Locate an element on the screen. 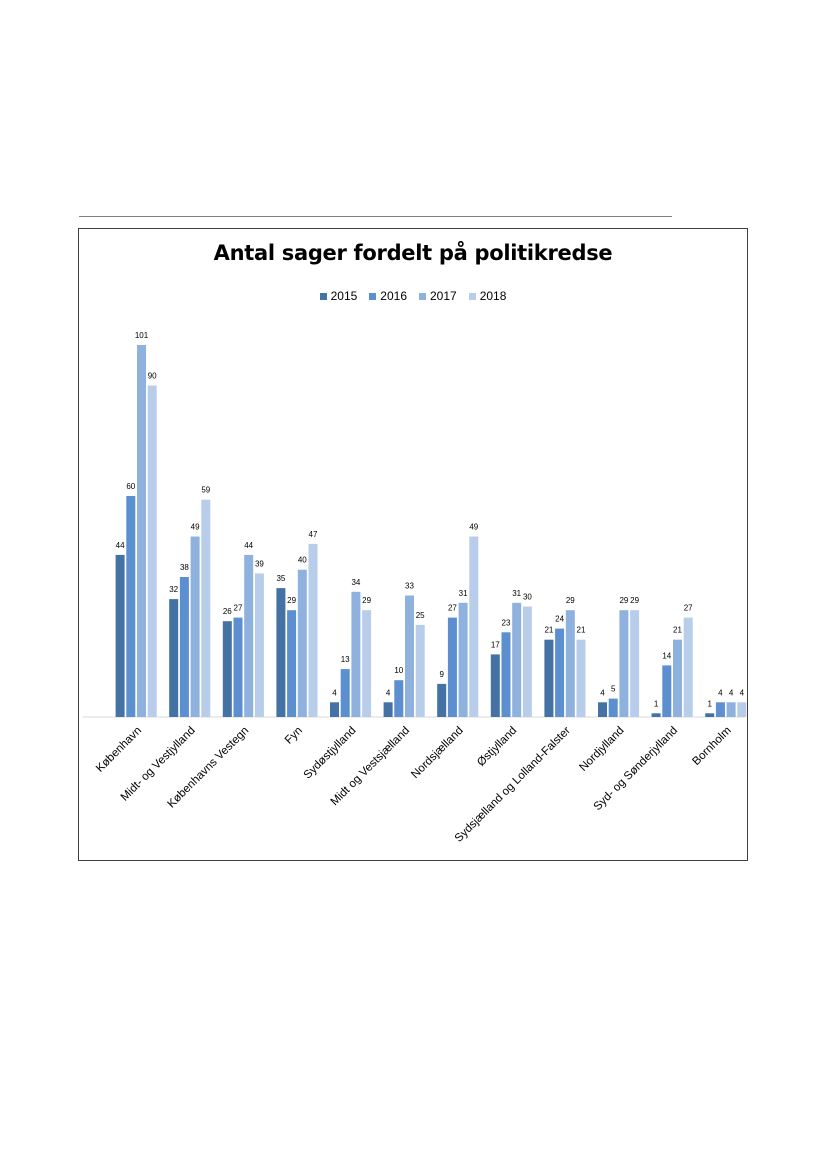  data-label-2017-11: 4 is located at coordinates (731, 692).